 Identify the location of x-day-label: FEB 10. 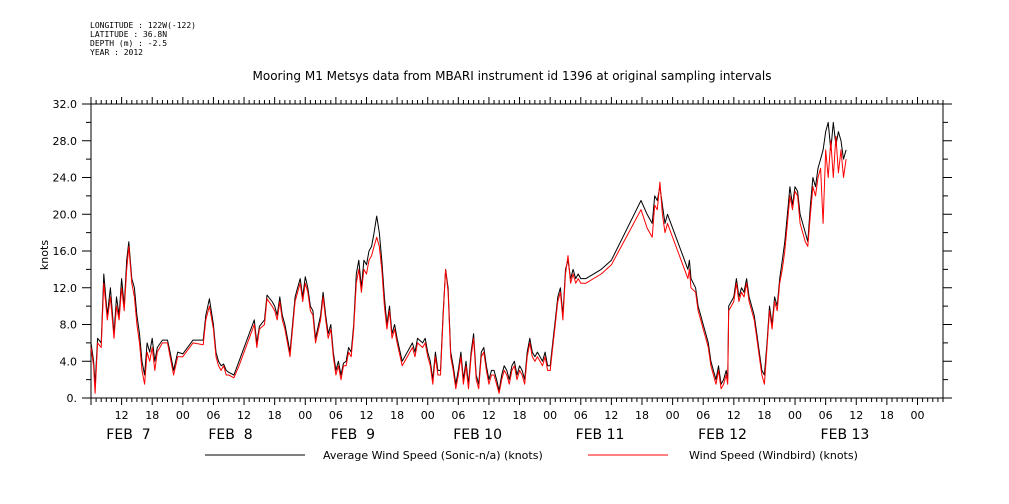
(477, 435).